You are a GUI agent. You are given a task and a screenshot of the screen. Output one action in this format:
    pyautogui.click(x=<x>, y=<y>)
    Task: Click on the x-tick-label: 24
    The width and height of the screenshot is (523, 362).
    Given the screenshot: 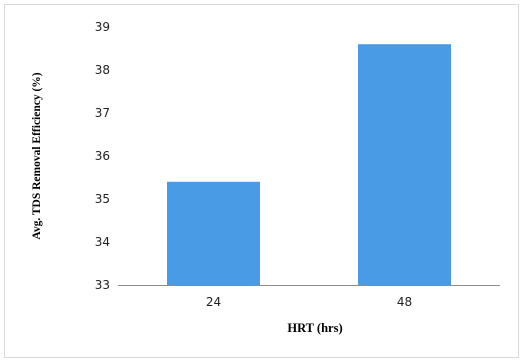 What is the action you would take?
    pyautogui.click(x=213, y=302)
    